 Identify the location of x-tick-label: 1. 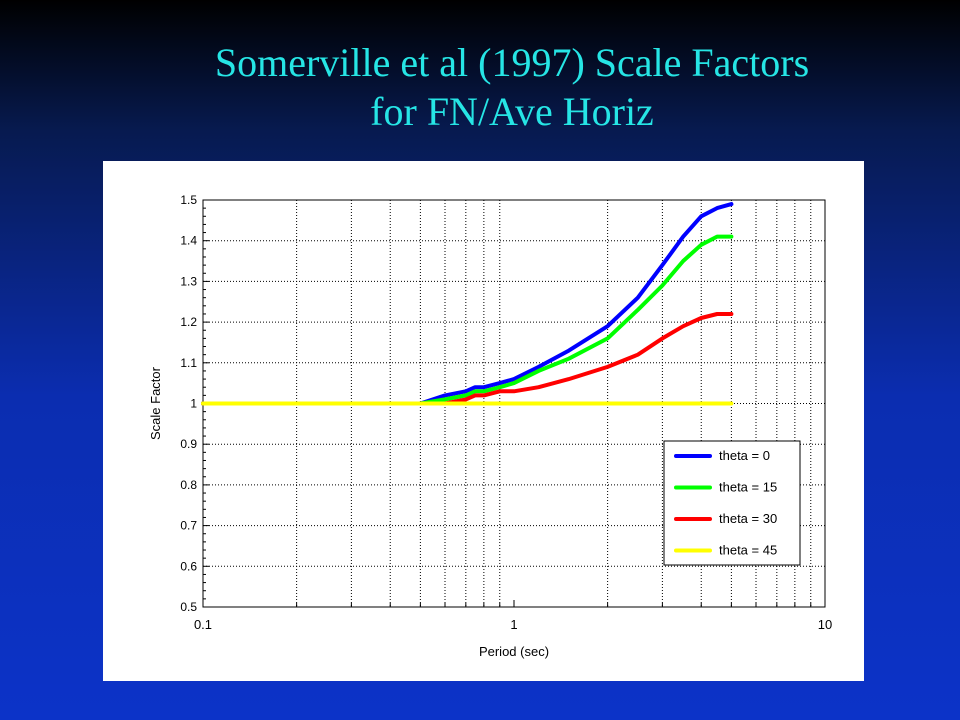
(513, 624).